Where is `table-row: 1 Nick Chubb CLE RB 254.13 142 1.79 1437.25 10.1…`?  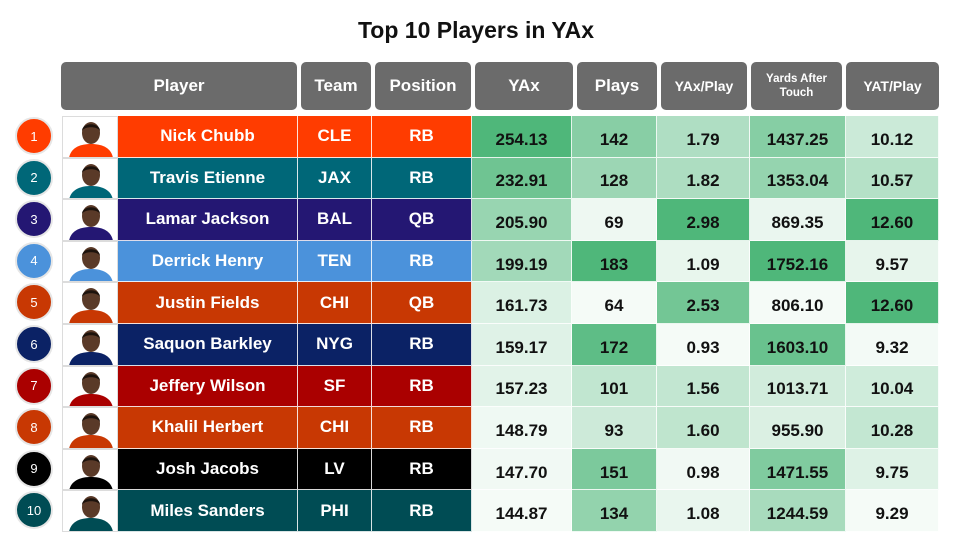
table-row: 1 Nick Chubb CLE RB 254.13 142 1.79 1437.25 10.1… is located at coordinates (480, 137).